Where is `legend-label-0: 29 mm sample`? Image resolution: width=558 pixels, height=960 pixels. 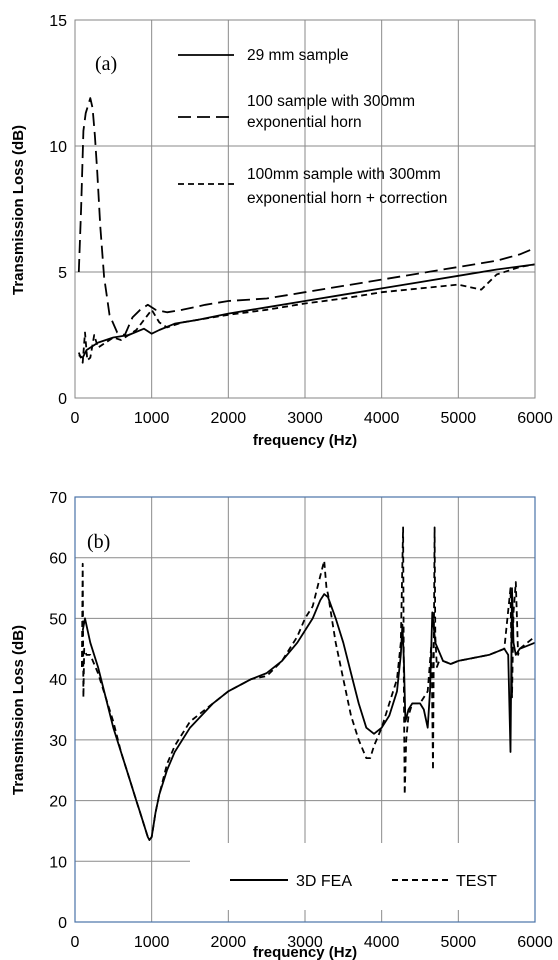 legend-label-0: 29 mm sample is located at coordinates (298, 55).